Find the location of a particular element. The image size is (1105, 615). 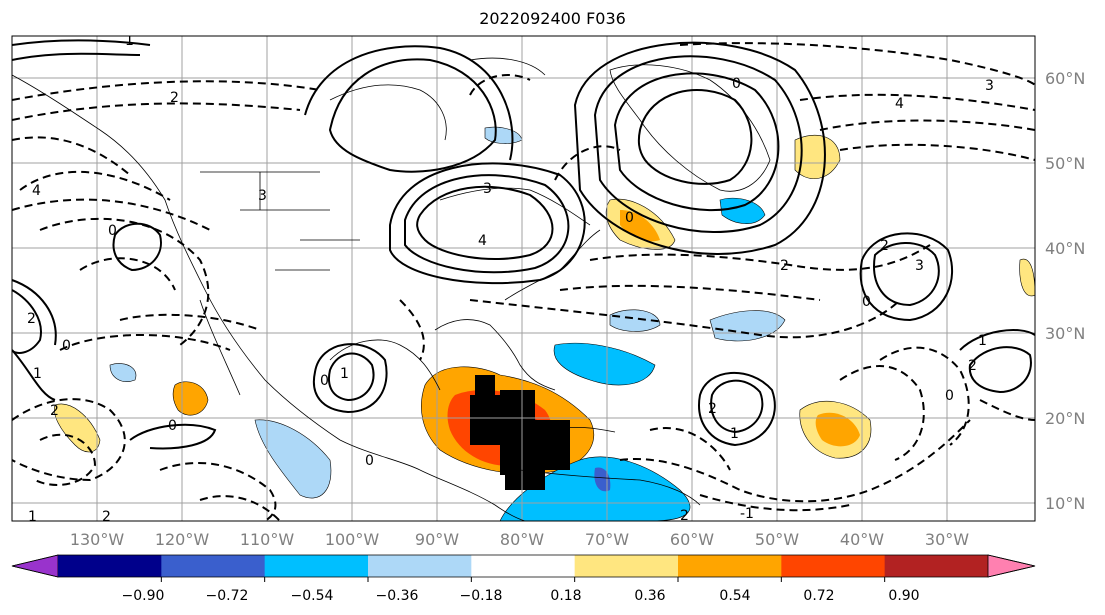

contour-label: -1 is located at coordinates (747, 514).